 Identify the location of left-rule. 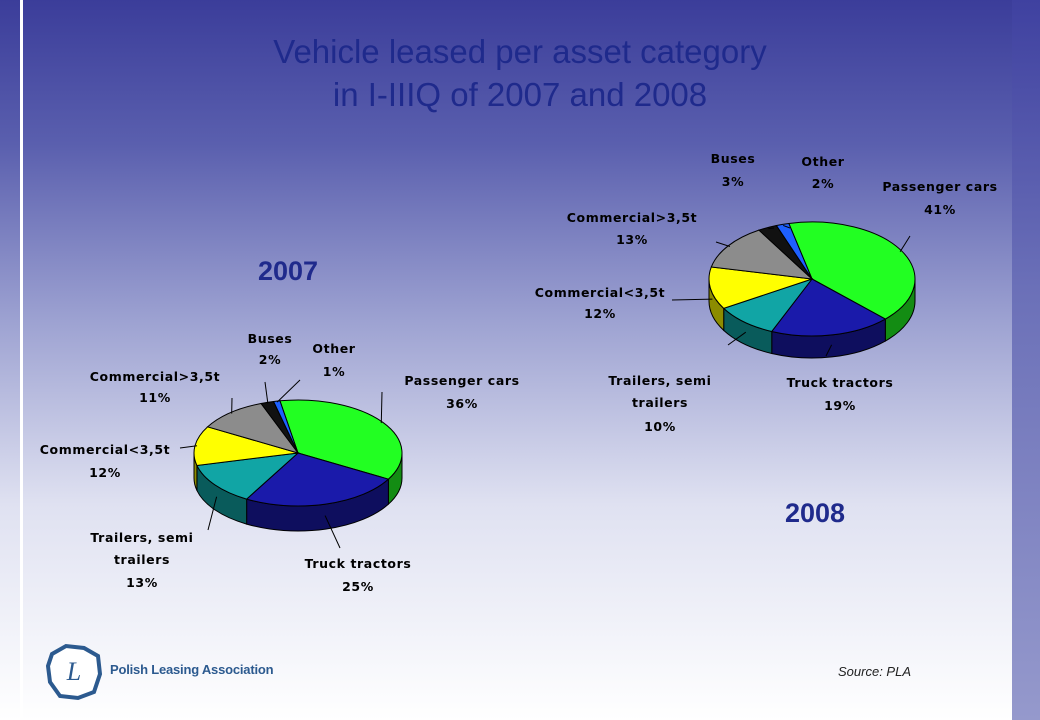
(21, 360).